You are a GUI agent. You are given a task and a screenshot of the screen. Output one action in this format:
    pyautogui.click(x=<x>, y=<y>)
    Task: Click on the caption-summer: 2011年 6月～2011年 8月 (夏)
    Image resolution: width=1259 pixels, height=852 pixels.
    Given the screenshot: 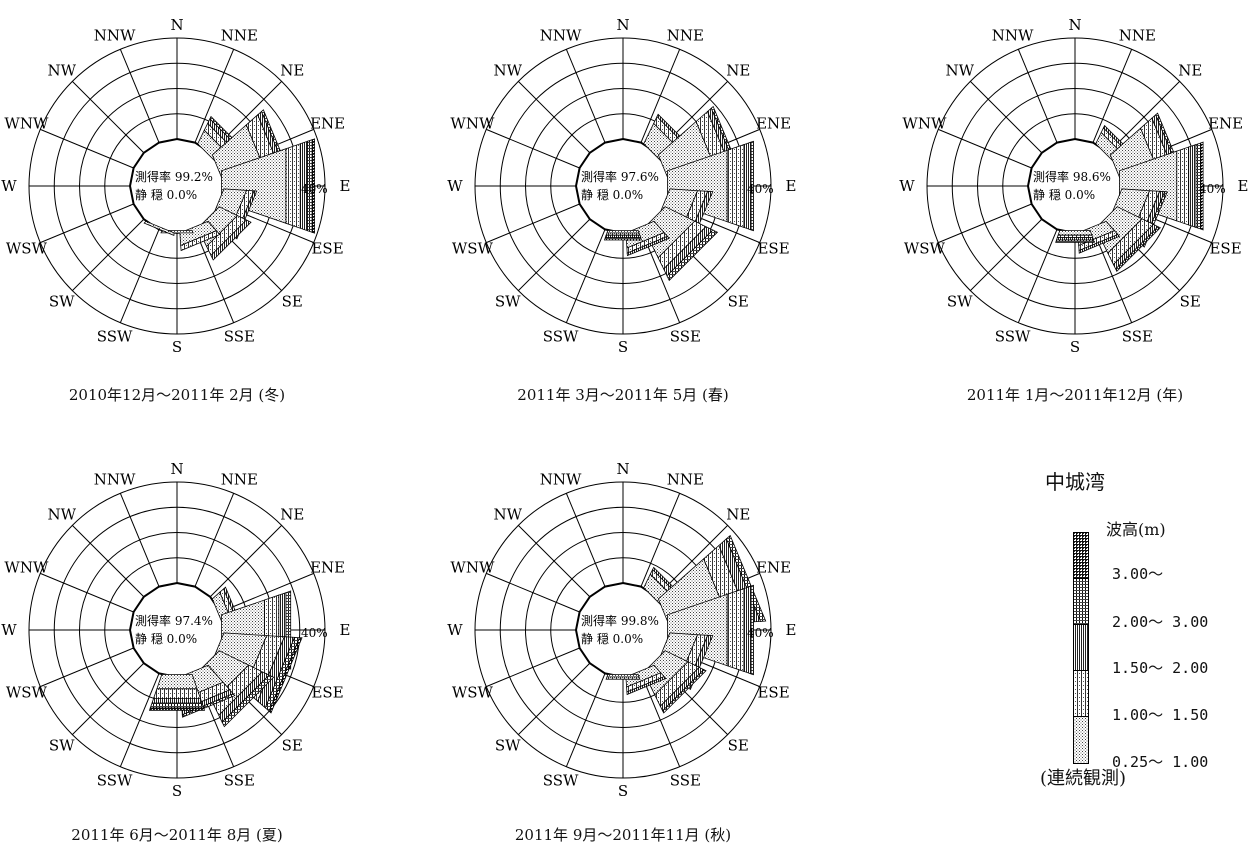 What is the action you would take?
    pyautogui.click(x=177, y=835)
    